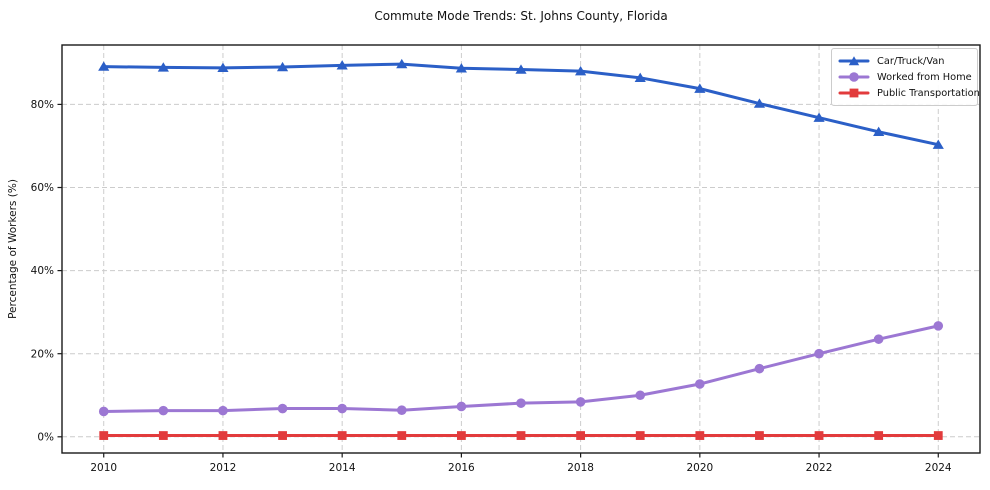 This screenshot has width=990, height=490. I want to click on legend-entry-worked-from-home: Worked from Home, so click(905, 77).